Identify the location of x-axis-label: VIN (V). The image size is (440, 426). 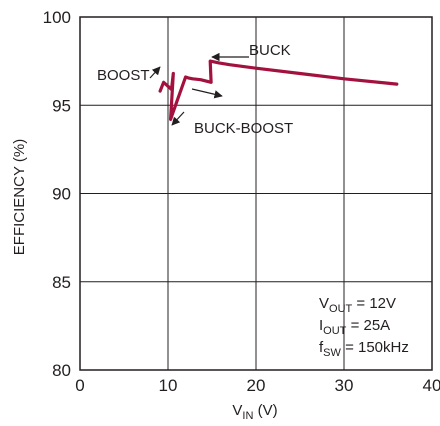
(254, 412).